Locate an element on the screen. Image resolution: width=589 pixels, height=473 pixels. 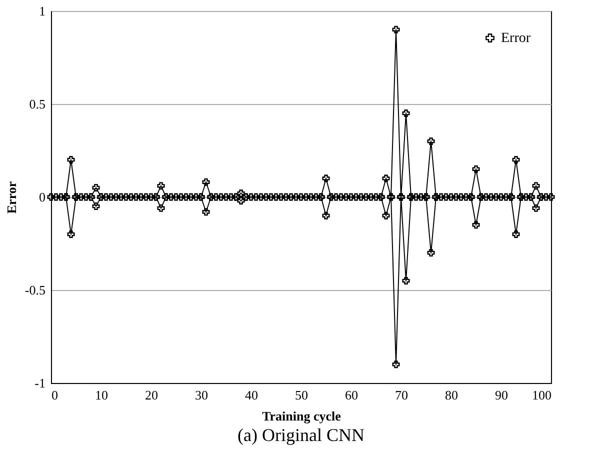
x-tick-label: 80 is located at coordinates (451, 395).